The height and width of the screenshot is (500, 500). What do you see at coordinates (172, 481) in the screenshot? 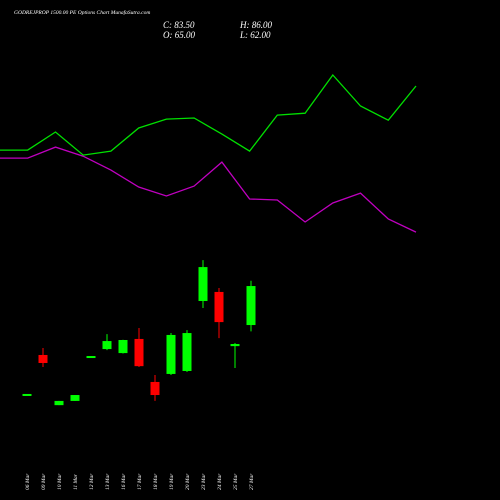
I see `x-tick-label: 19 Mar` at bounding box center [172, 481].